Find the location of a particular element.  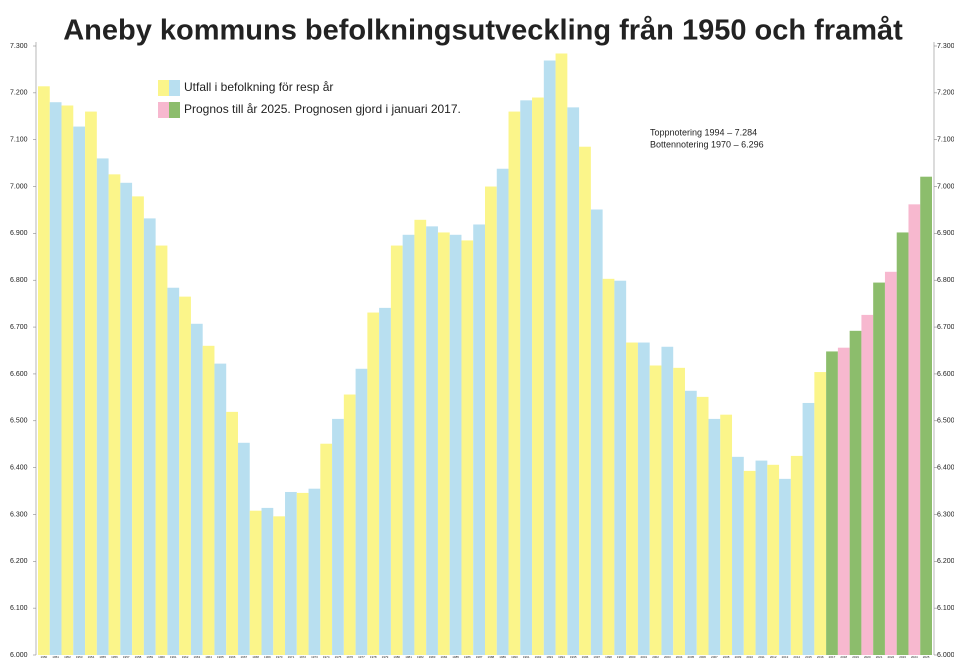

x-tick-label: 1962 is located at coordinates (185, 657).